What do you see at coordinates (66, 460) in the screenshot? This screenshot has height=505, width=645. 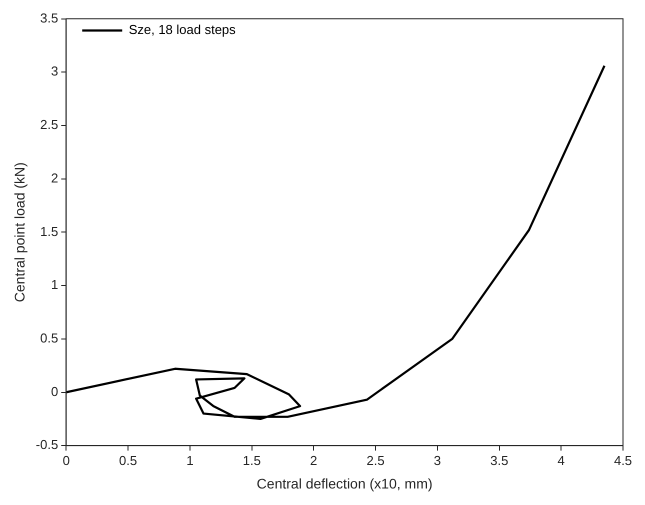 I see `x-tick-label: 0` at bounding box center [66, 460].